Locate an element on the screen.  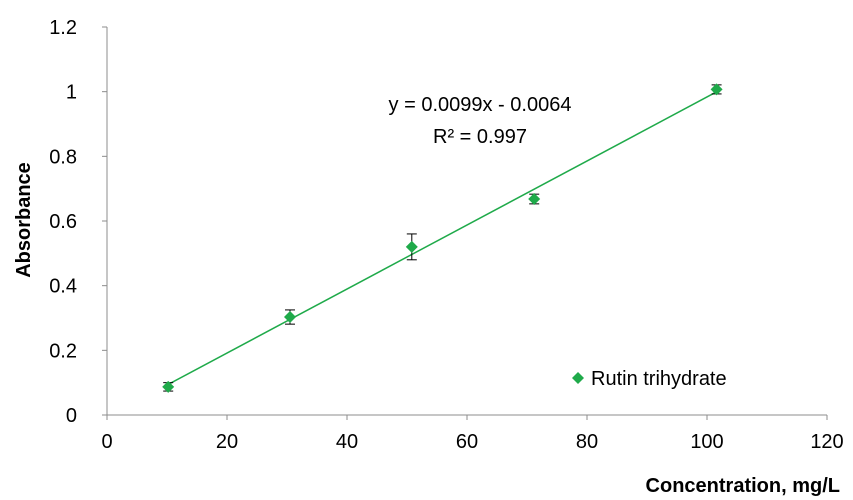
x-axis-ticks: 0 20 40 60 80 100 120 is located at coordinates (472, 434).